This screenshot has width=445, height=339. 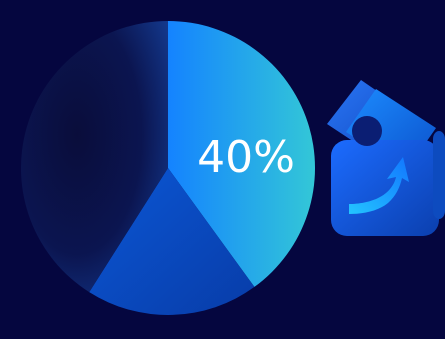 I want to click on pie-slice-label-1: 40%, so click(x=246, y=157).